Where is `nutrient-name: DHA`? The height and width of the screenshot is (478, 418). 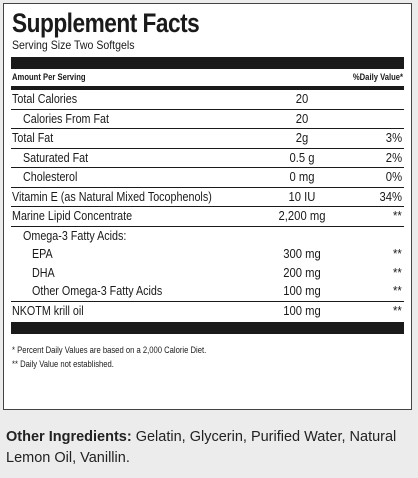
nutrient-name: DHA is located at coordinates (43, 272).